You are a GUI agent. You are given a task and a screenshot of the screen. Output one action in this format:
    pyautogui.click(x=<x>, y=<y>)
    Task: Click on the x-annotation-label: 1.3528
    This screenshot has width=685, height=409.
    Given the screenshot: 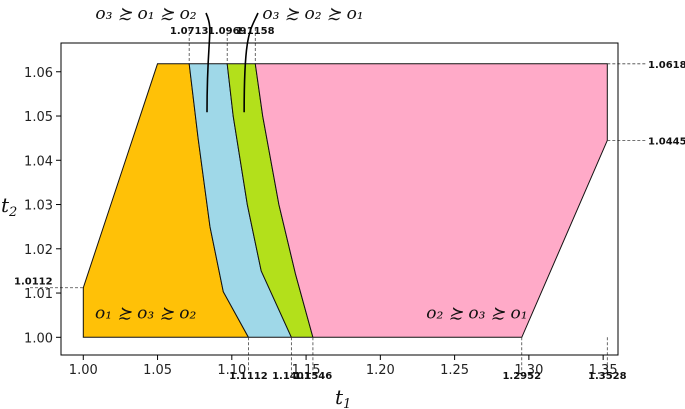 What is the action you would take?
    pyautogui.click(x=607, y=376)
    